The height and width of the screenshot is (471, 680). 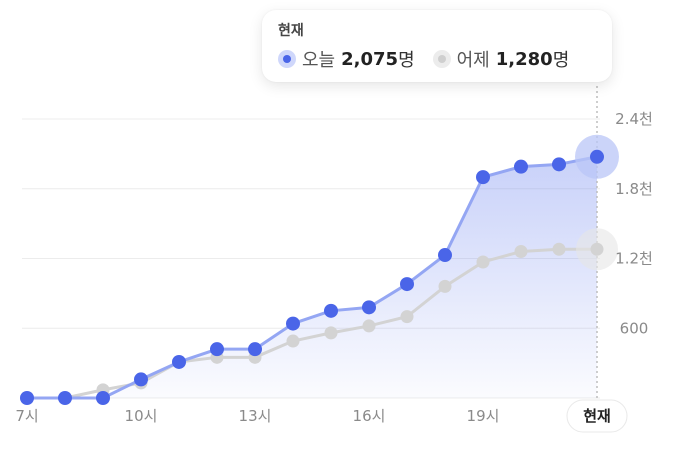 I want to click on today-value: 2,075, so click(x=370, y=59).